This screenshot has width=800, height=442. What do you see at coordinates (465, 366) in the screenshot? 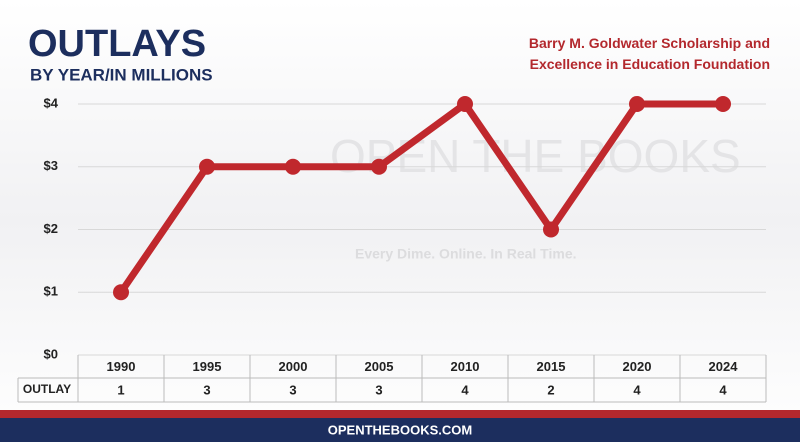
I see `x-tick-label: 2010` at bounding box center [465, 366].